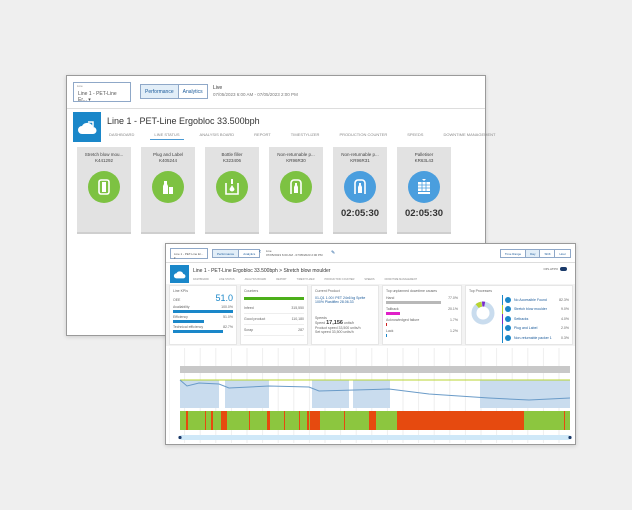 The image size is (632, 510). Describe the element at coordinates (403, 320) in the screenshot. I see `downtime-label: Acknowledged failure` at that location.